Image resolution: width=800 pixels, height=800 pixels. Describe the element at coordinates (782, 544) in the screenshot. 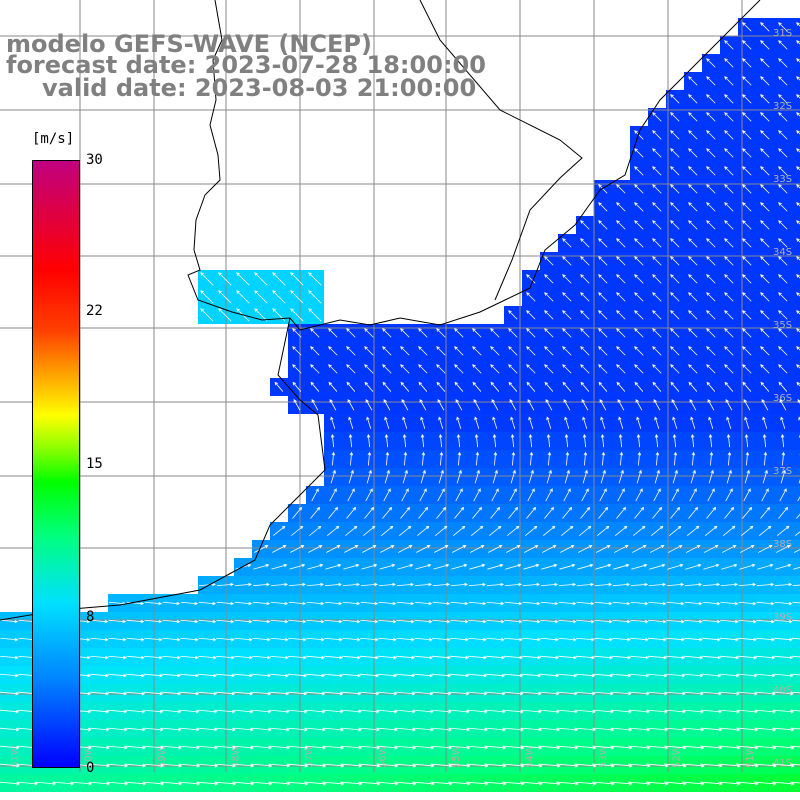

I see `latitude-label: 38S` at that location.